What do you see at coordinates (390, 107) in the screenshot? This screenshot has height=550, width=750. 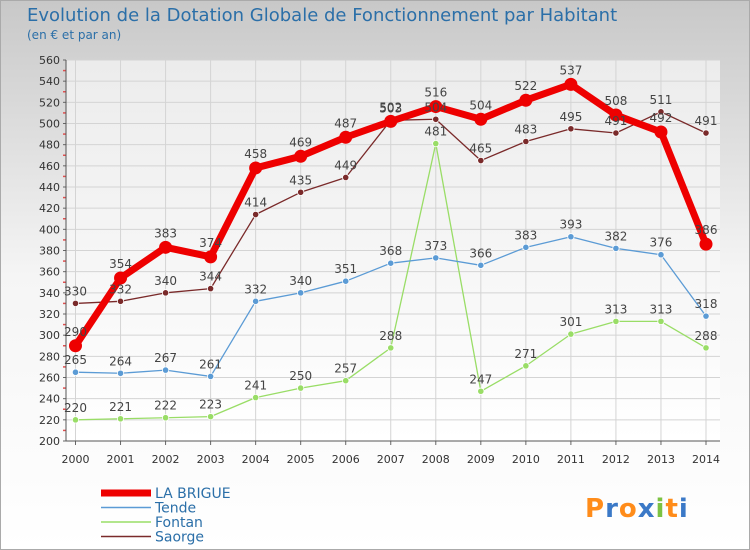 I see `data-label-la-brigue: 502` at bounding box center [390, 107].